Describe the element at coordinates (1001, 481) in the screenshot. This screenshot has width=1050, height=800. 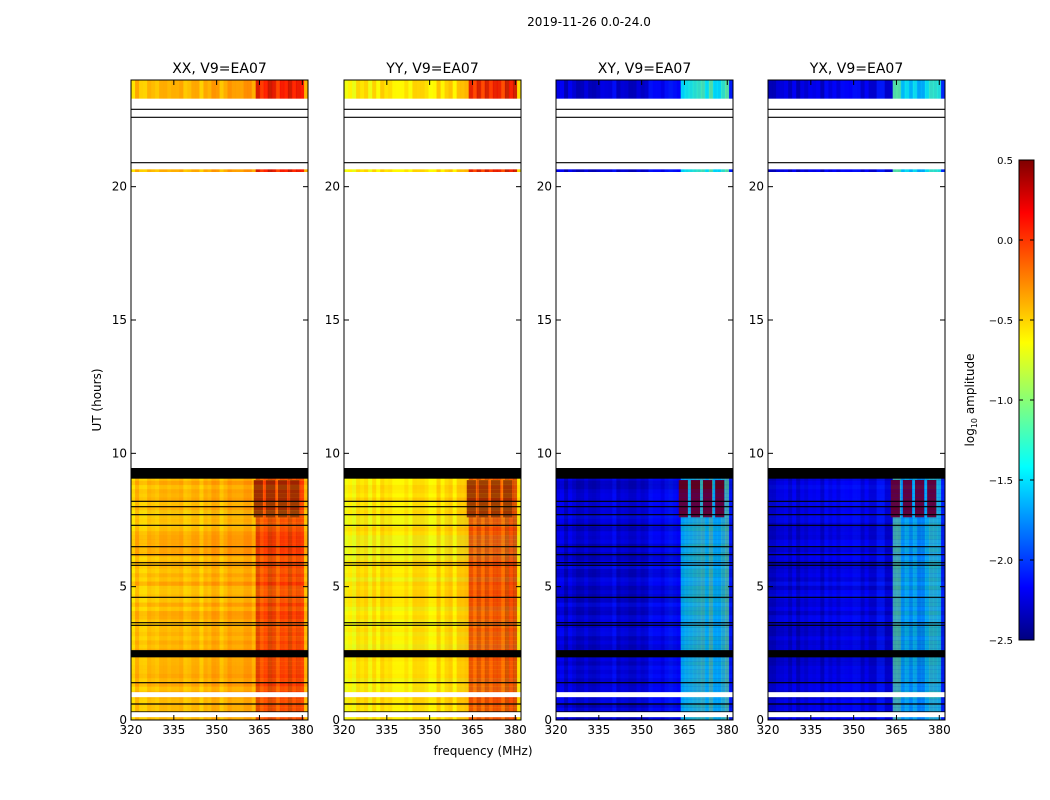
I see `colorbar-tick-label: −1.5` at that location.